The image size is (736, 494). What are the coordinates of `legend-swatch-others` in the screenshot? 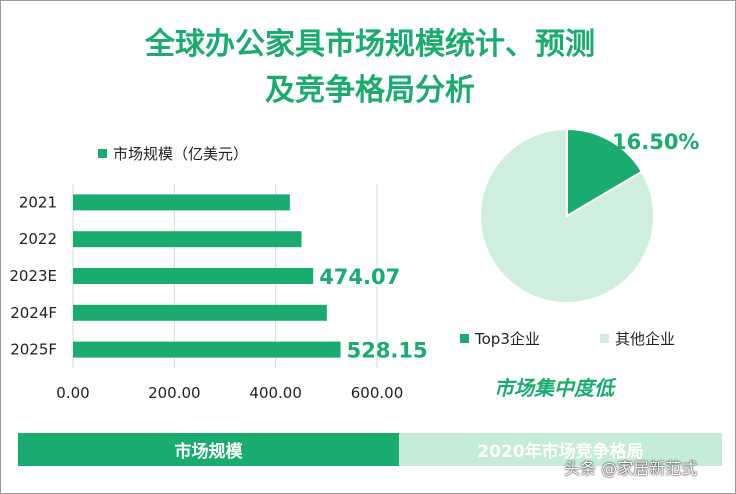 It's located at (604, 338).